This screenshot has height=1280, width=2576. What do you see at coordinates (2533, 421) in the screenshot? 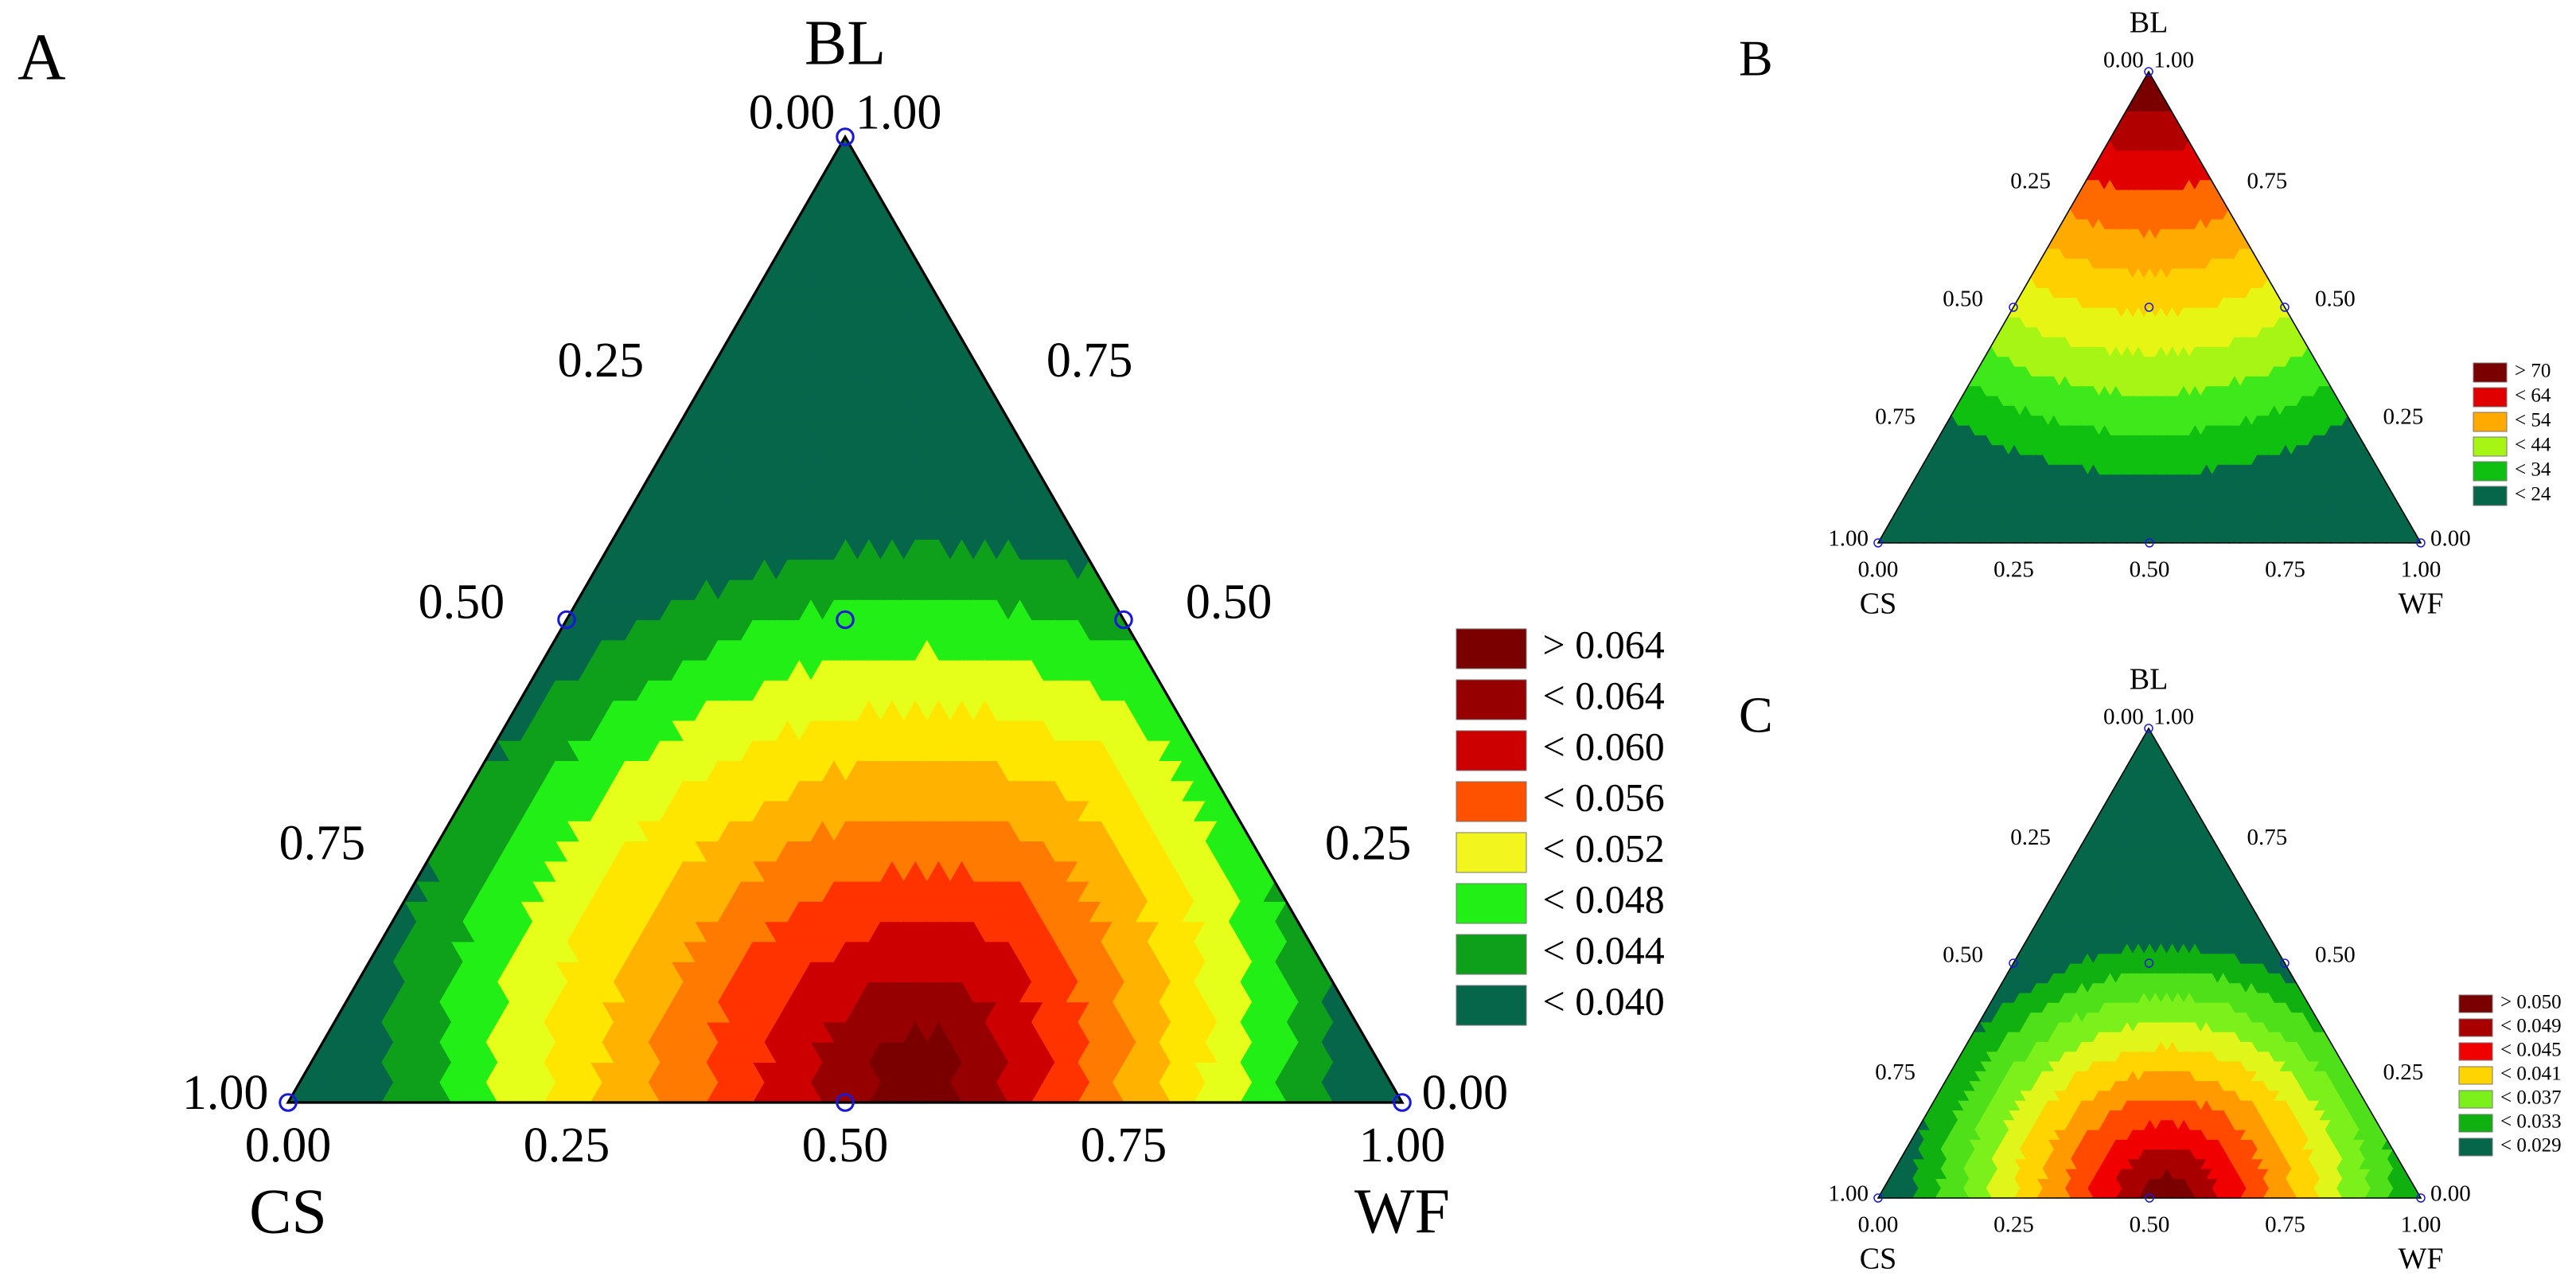
I see `legend-label: < 54` at bounding box center [2533, 421].